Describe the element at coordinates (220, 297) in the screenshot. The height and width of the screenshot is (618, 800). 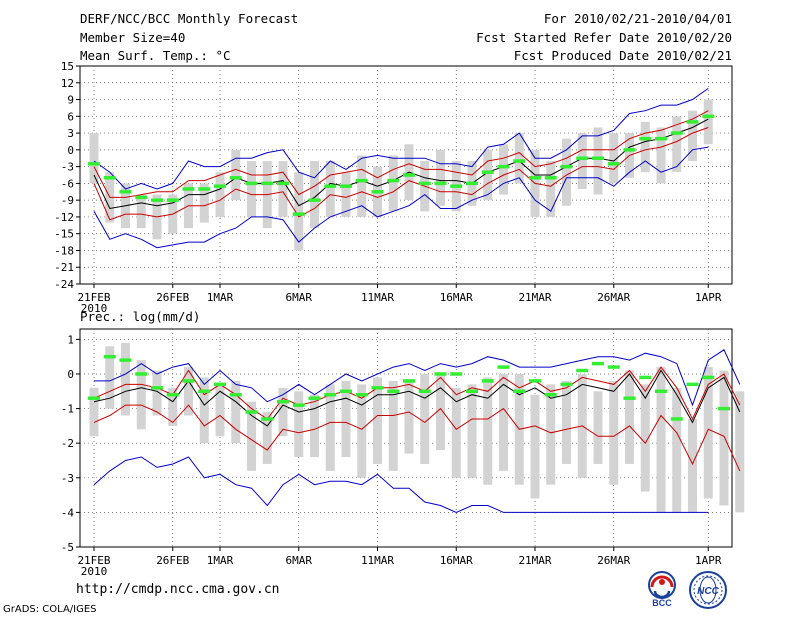
I see `x-tick-label: 1MAR` at that location.